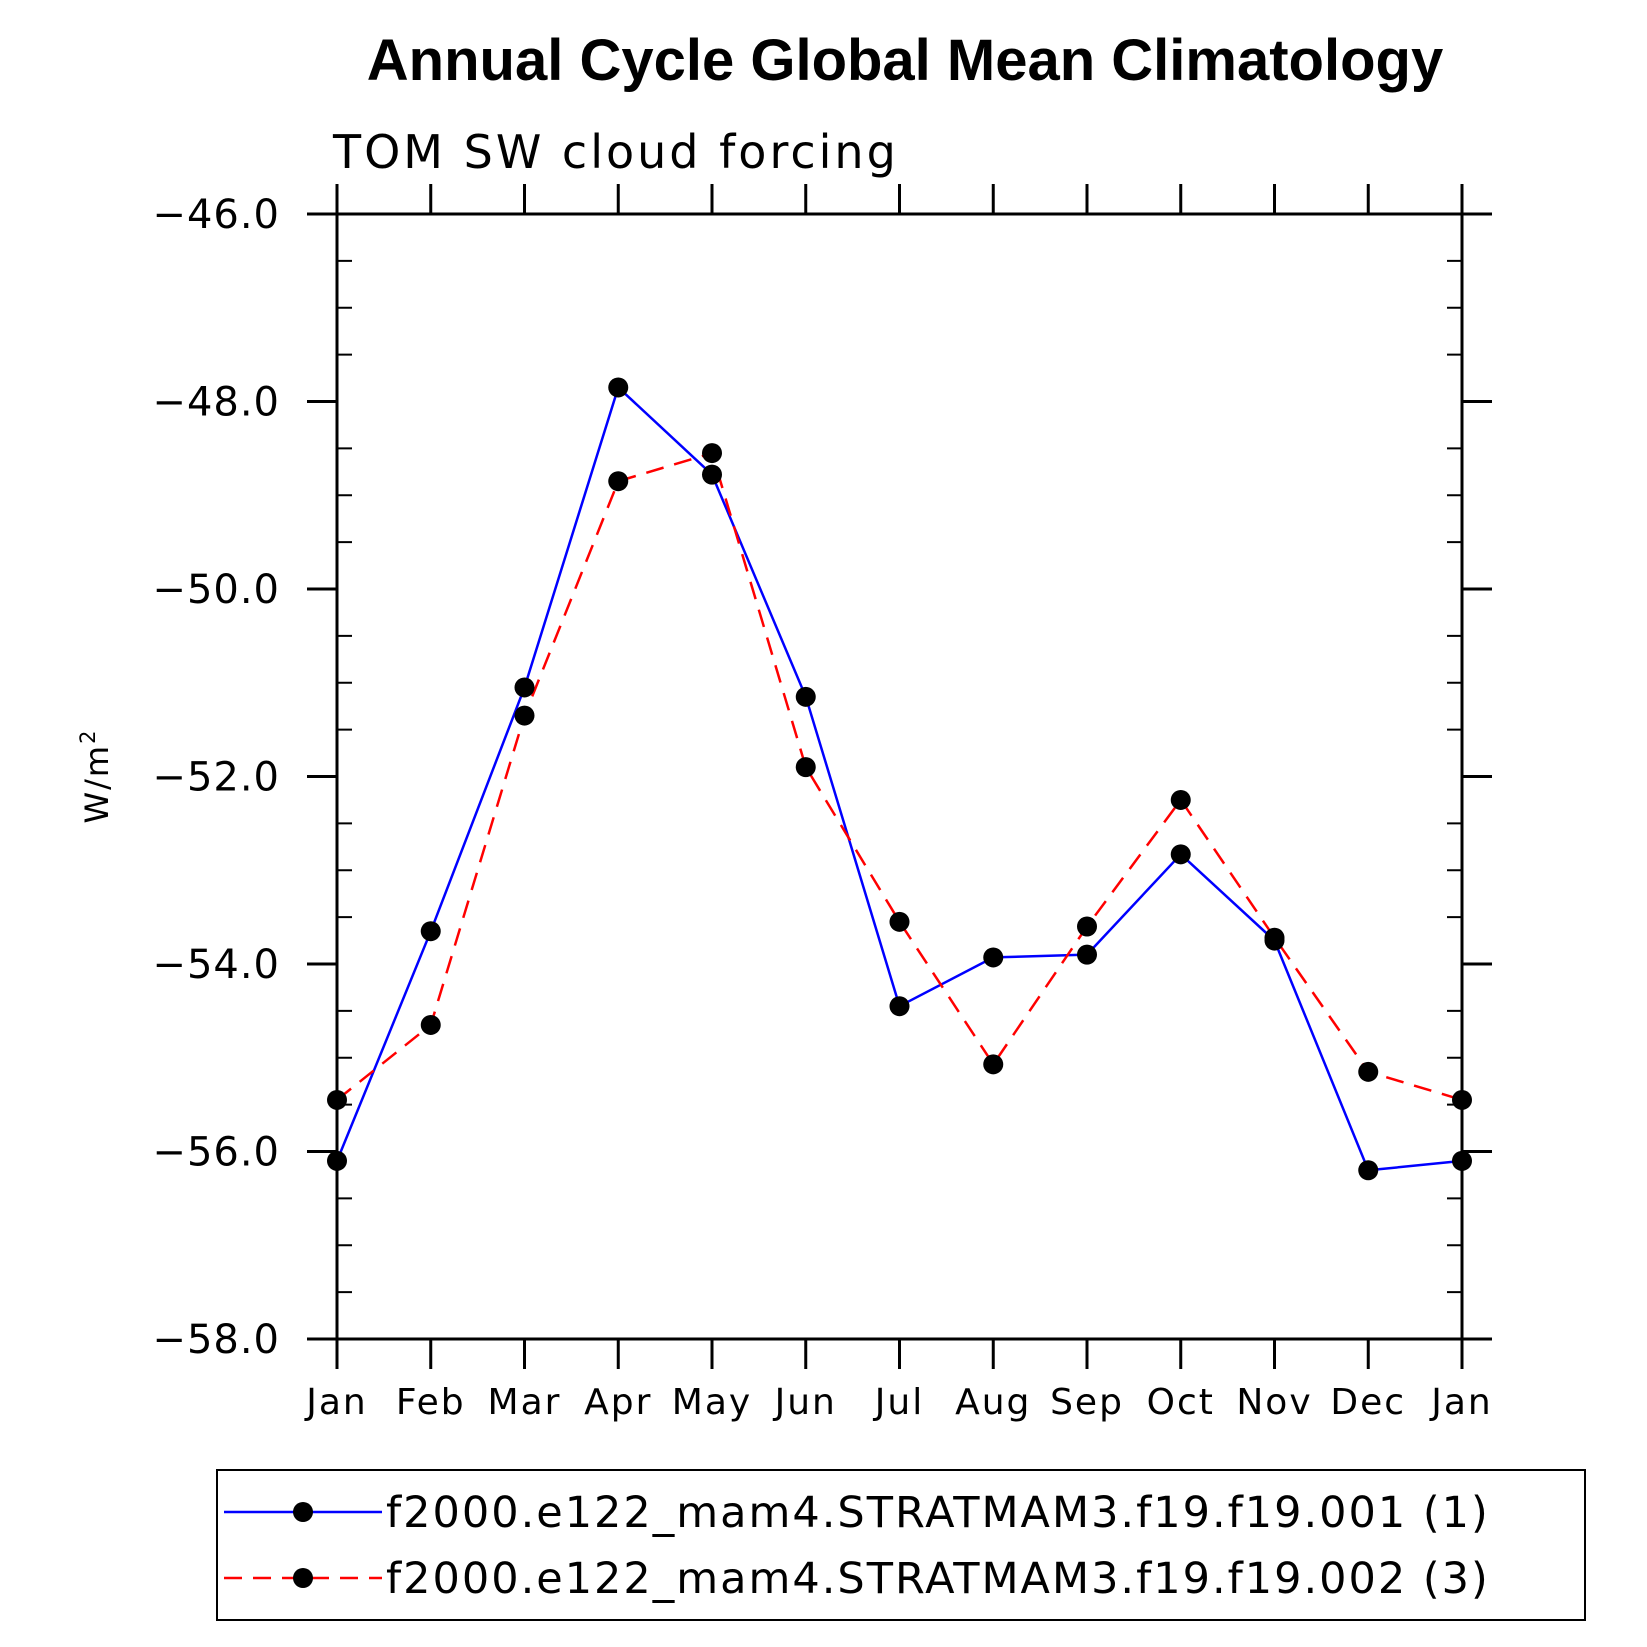  I want to click on y-axis-label: W/m2, so click(96, 776).